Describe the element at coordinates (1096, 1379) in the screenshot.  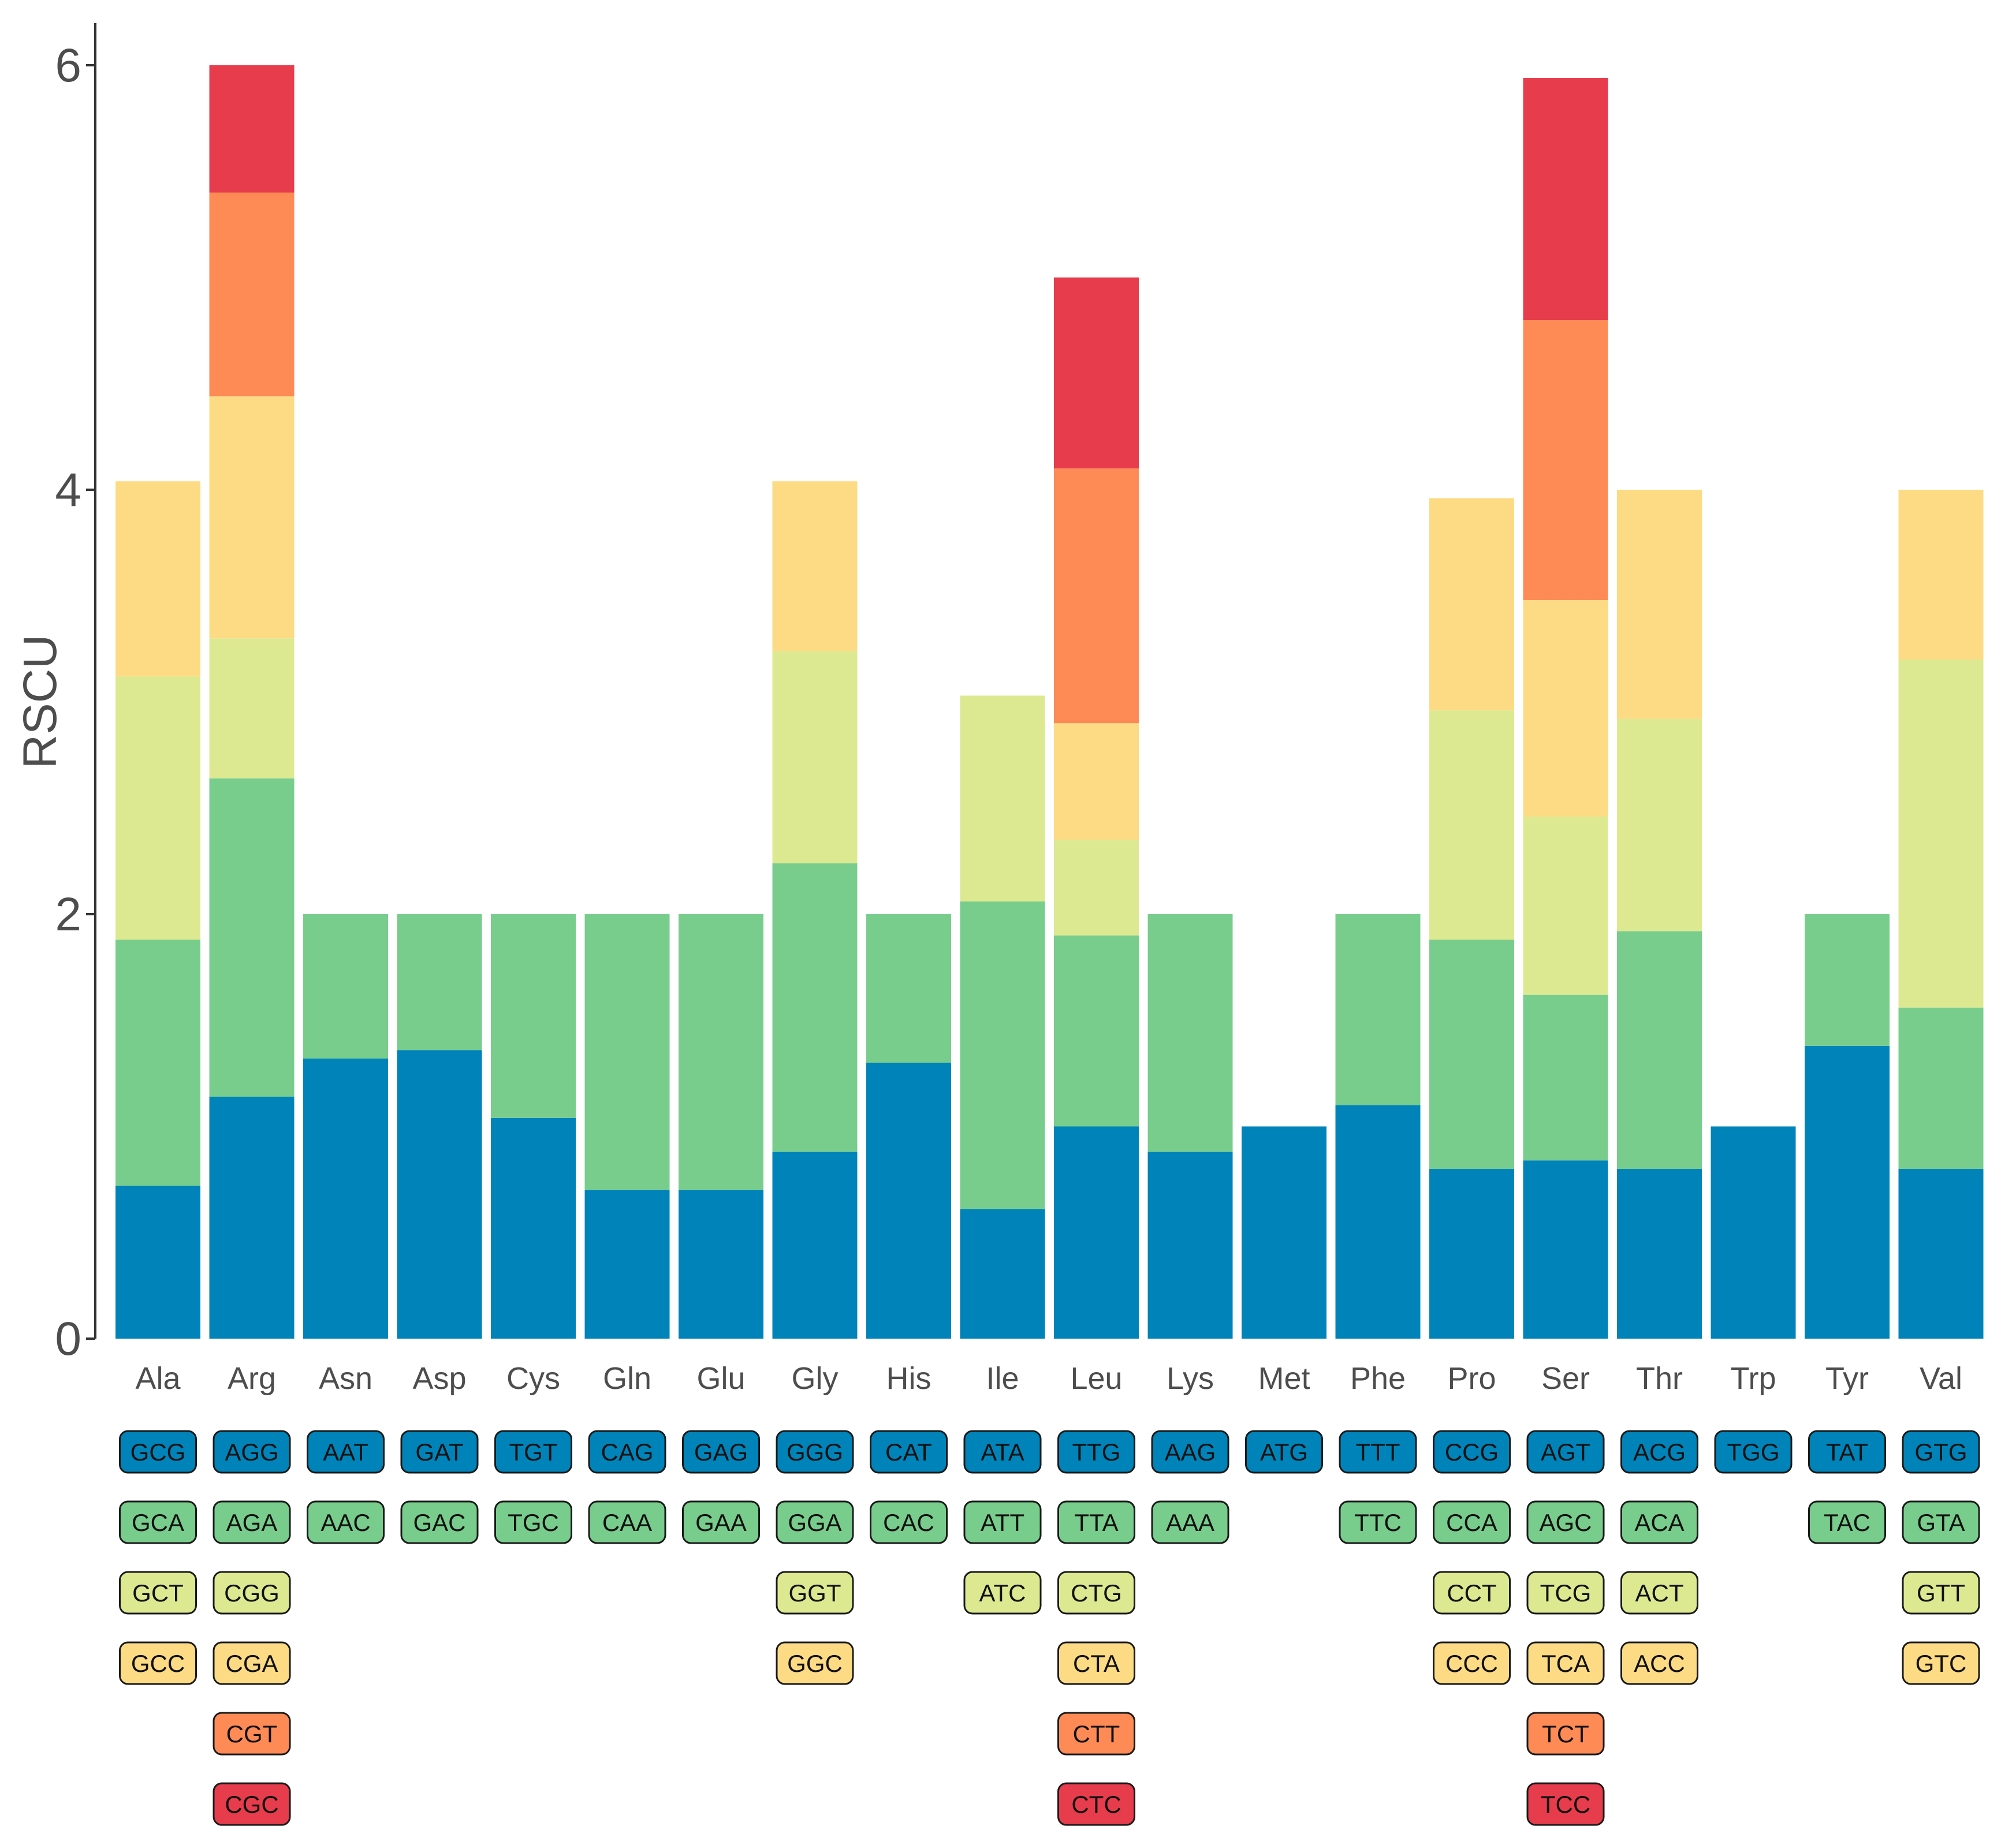
I see `x-tick-label-leu: Leu` at that location.